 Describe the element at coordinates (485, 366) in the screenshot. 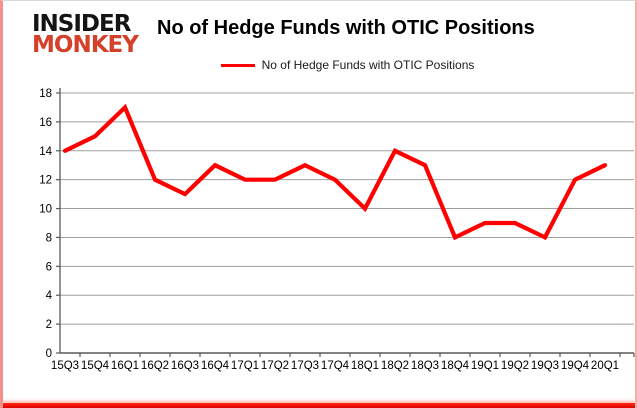

I see `x-axis-label: 19Q1` at that location.